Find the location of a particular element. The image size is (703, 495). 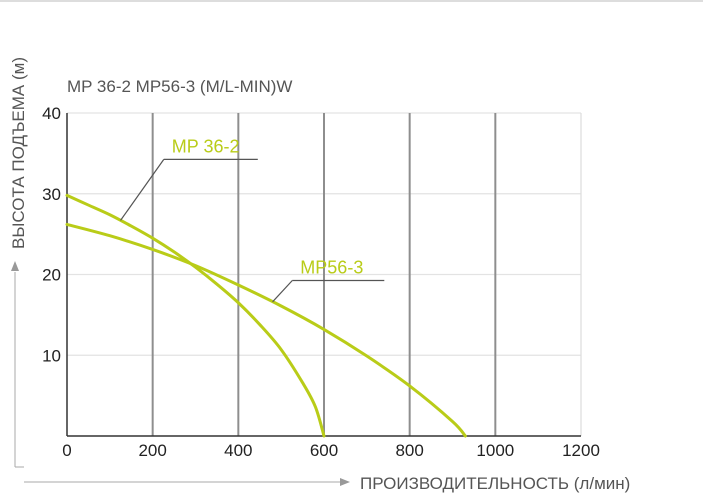

y-tick-label: 20 is located at coordinates (51, 275).